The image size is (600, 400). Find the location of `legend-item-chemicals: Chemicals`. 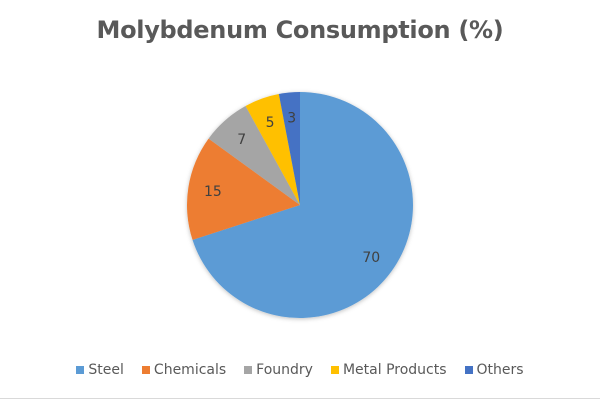

legend-item-chemicals: Chemicals is located at coordinates (184, 370).